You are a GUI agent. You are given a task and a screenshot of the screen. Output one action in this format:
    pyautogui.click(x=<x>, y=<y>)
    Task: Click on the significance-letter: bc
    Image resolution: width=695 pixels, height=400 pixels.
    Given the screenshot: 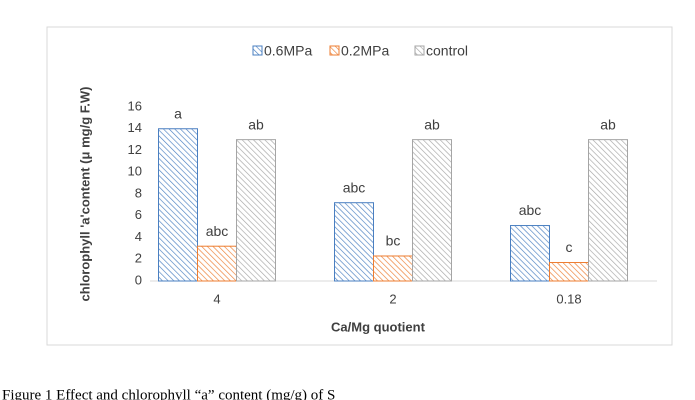 What is the action you would take?
    pyautogui.click(x=393, y=241)
    